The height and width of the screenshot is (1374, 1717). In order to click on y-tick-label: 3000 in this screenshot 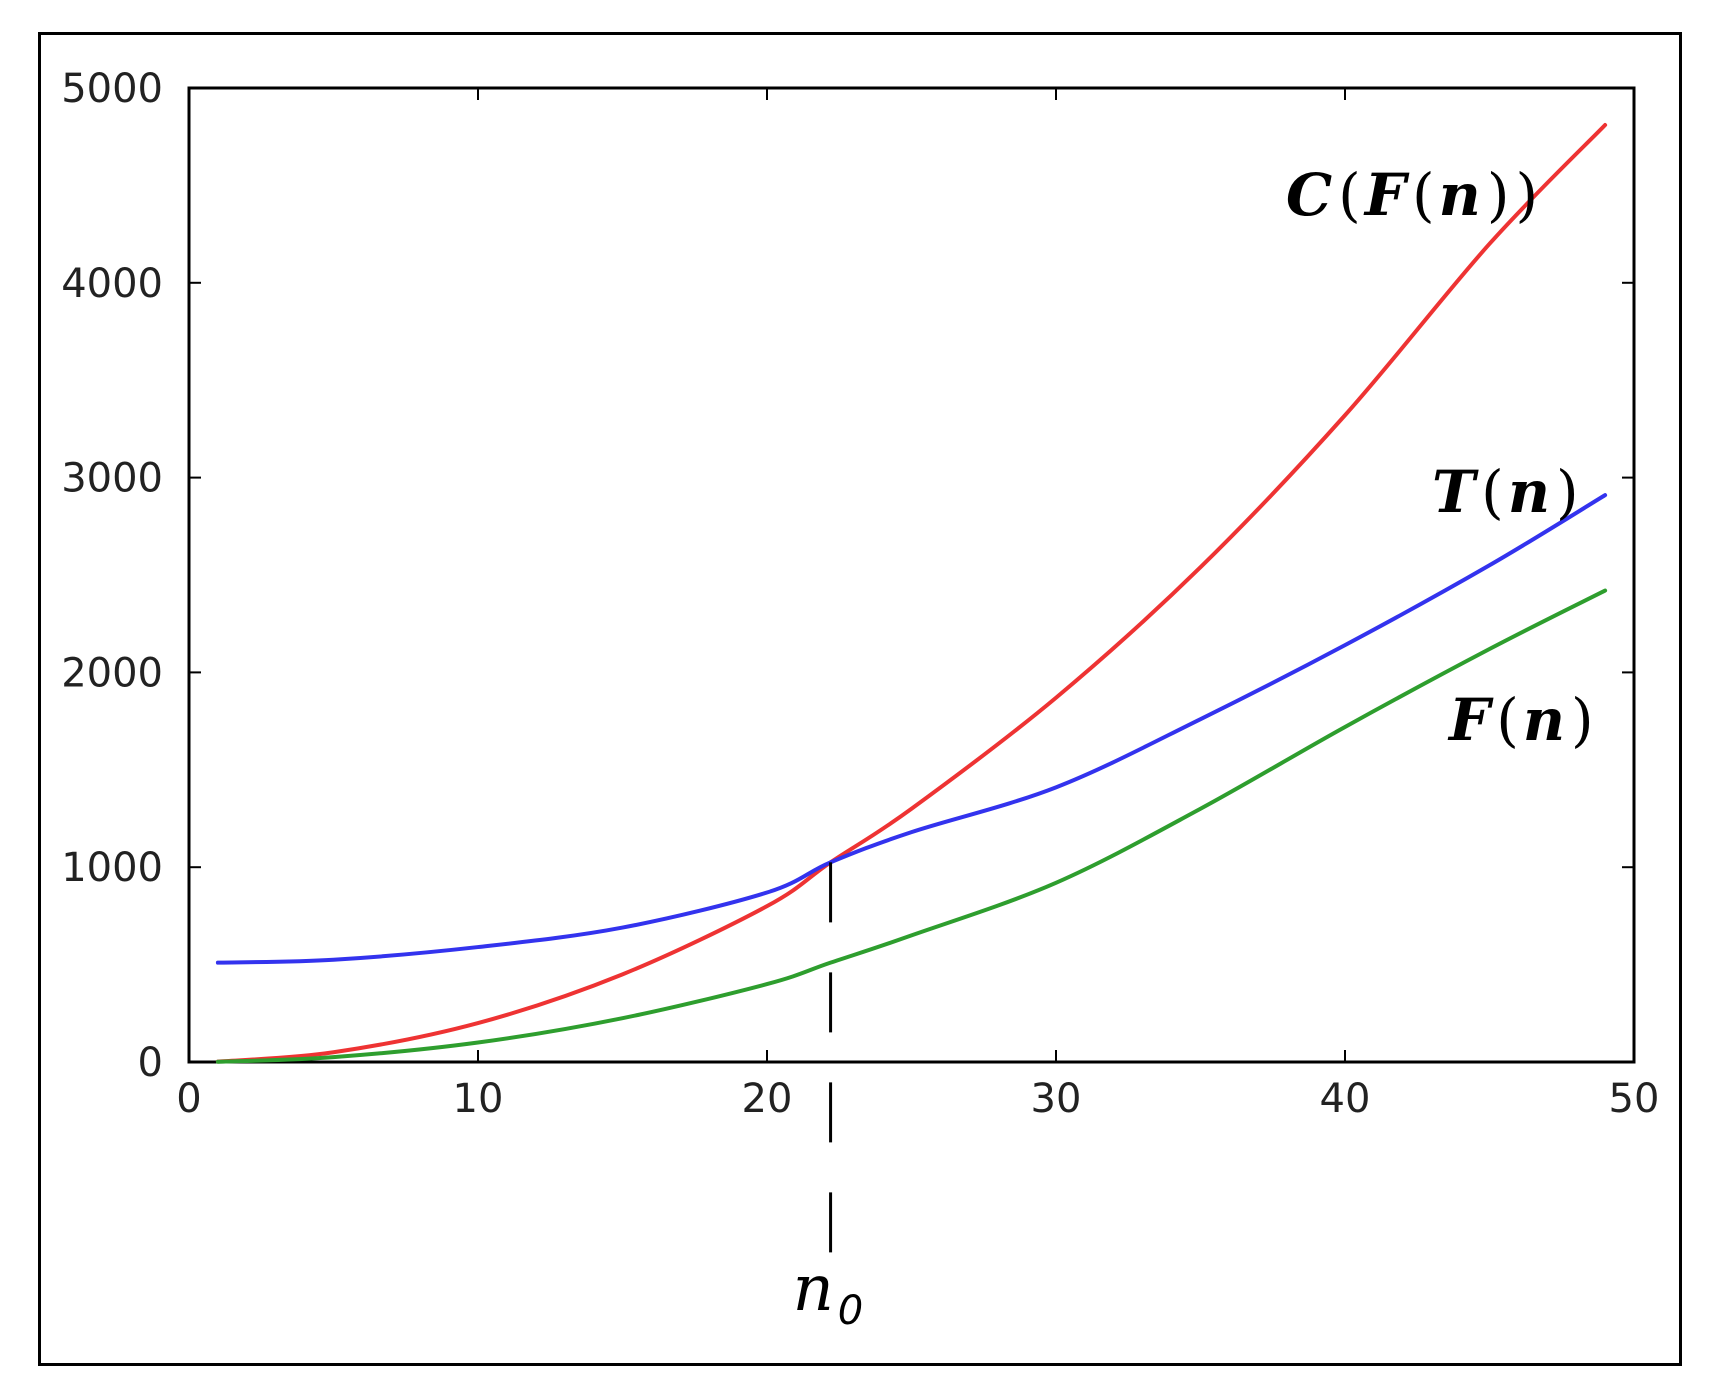, I will do `click(112, 479)`.